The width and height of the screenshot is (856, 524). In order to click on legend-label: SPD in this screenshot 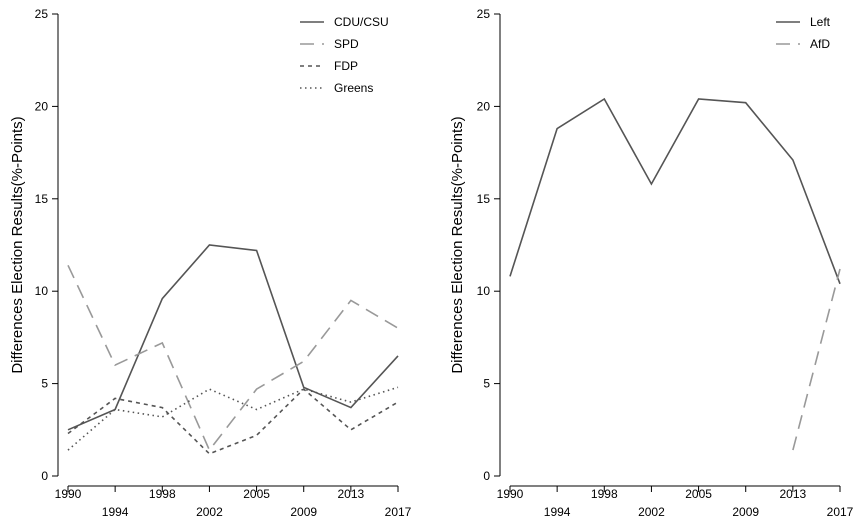, I will do `click(346, 44)`.